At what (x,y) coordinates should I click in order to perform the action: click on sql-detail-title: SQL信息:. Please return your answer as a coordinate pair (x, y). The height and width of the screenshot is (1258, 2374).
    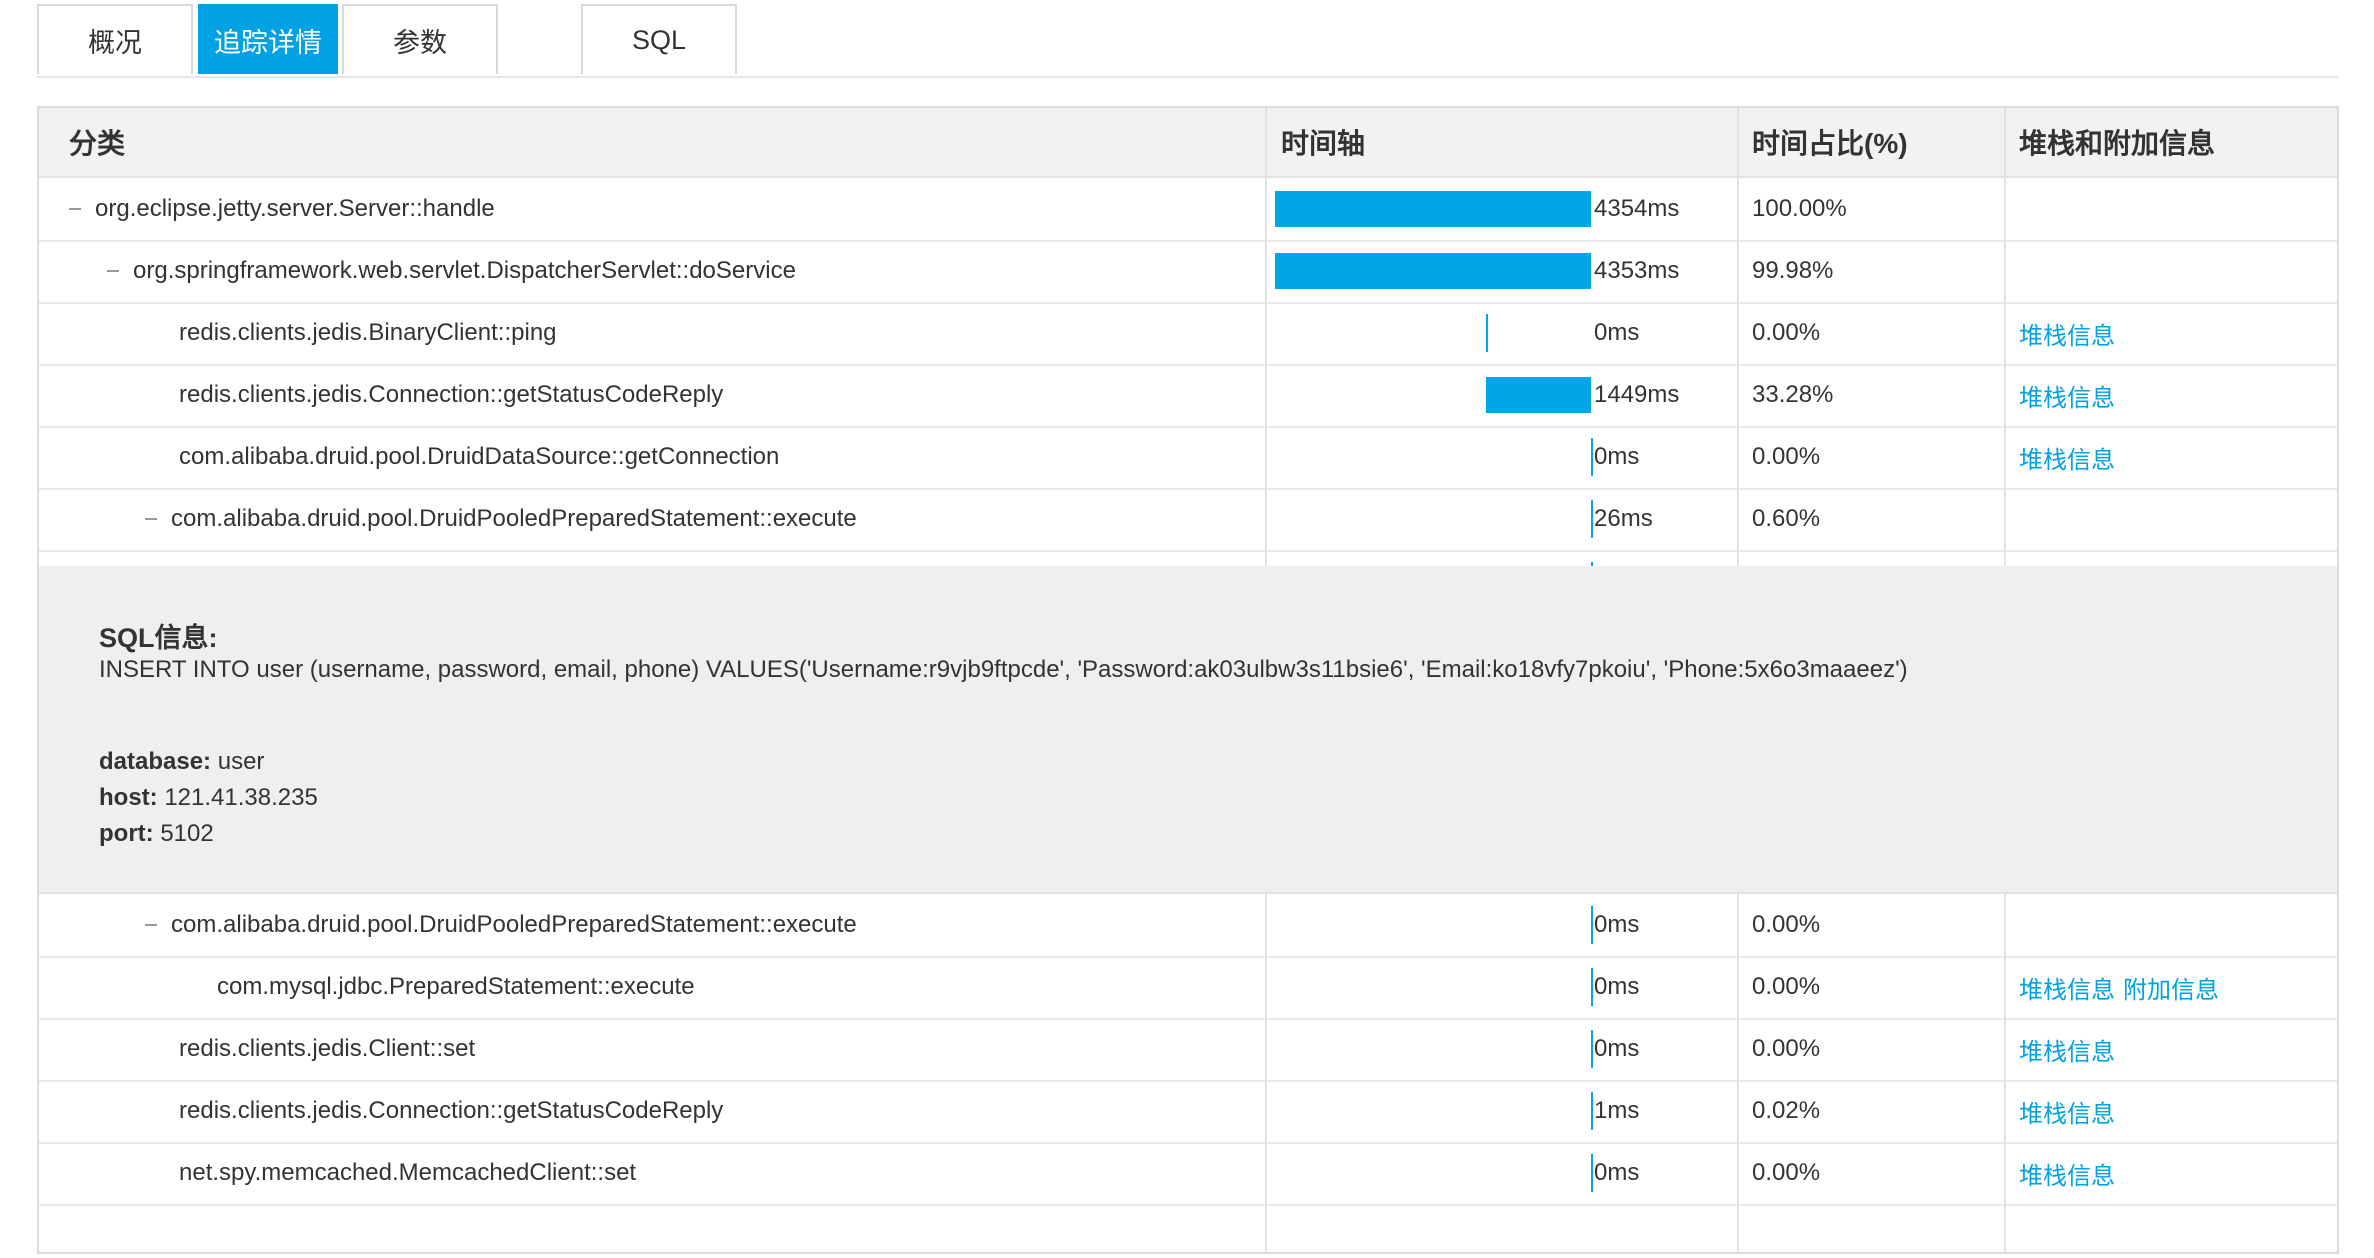
    Looking at the image, I should click on (158, 638).